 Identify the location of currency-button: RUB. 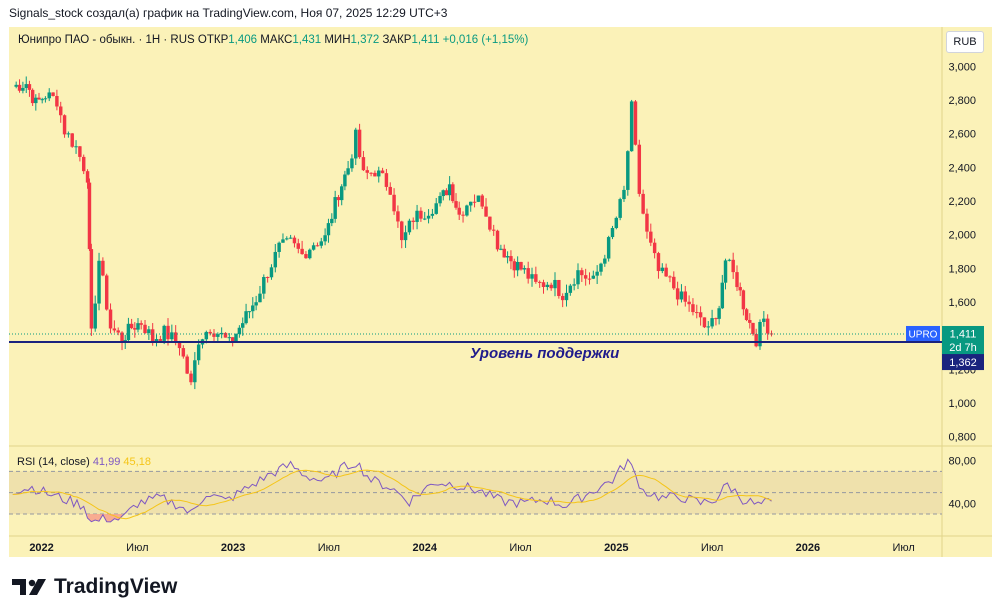
(965, 42).